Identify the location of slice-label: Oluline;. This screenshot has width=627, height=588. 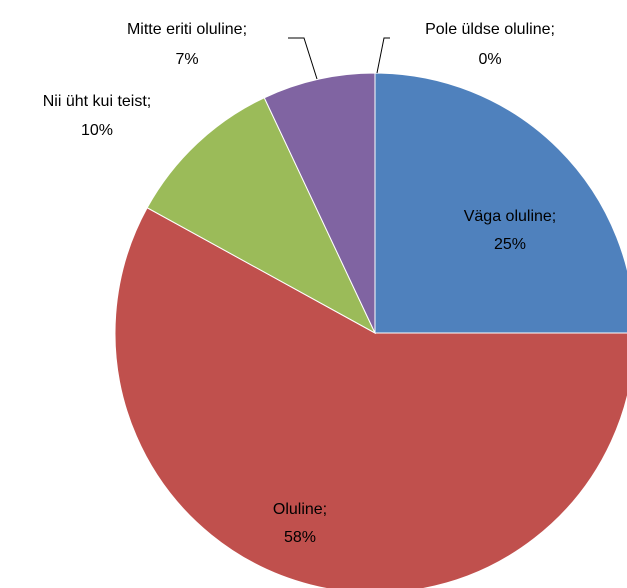
(300, 509).